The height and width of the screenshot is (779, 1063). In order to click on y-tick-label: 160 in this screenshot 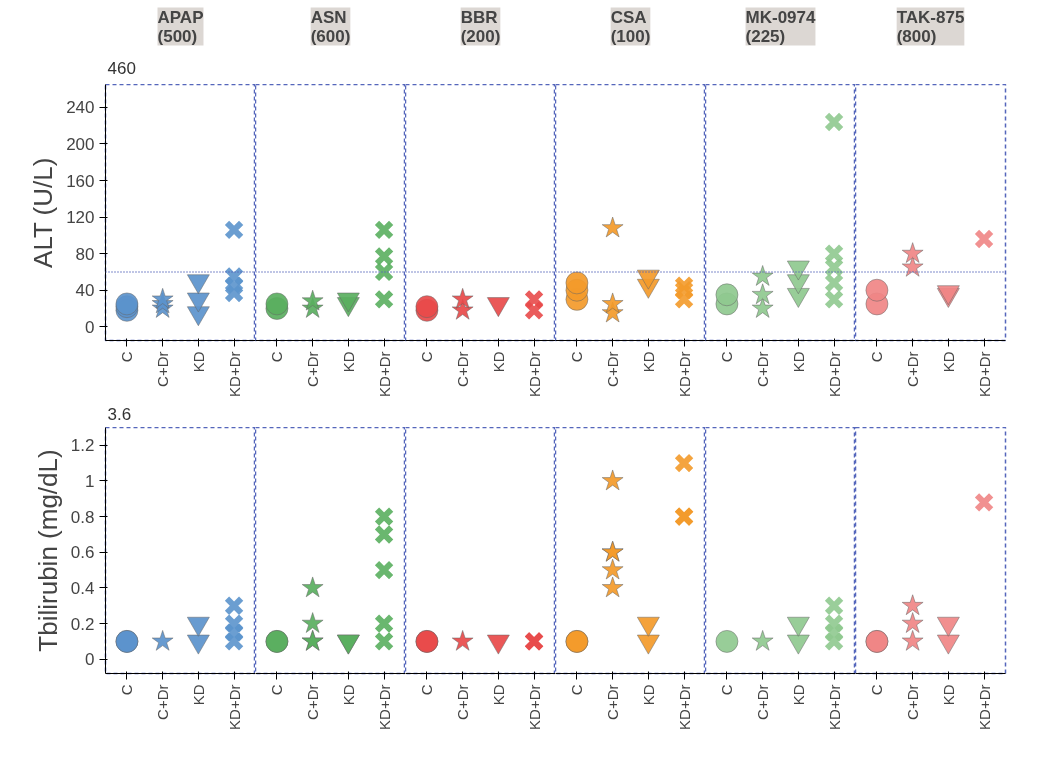, I will do `click(80, 181)`.